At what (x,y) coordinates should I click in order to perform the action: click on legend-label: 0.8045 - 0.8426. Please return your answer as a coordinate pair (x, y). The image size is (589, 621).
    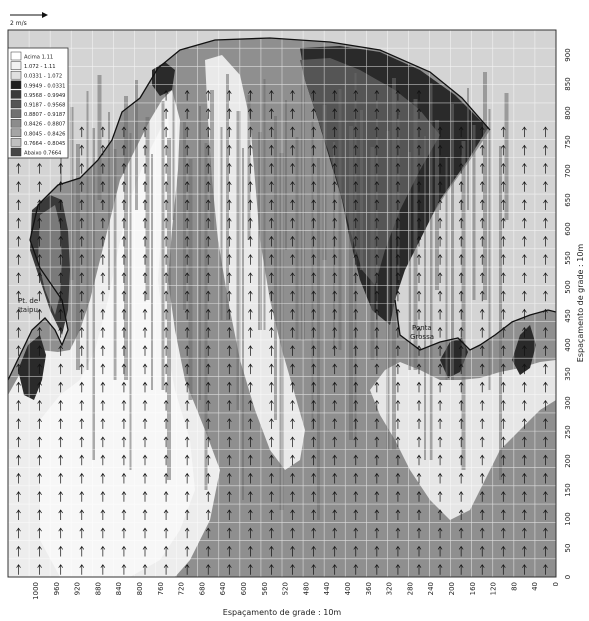
    Looking at the image, I should click on (44, 134).